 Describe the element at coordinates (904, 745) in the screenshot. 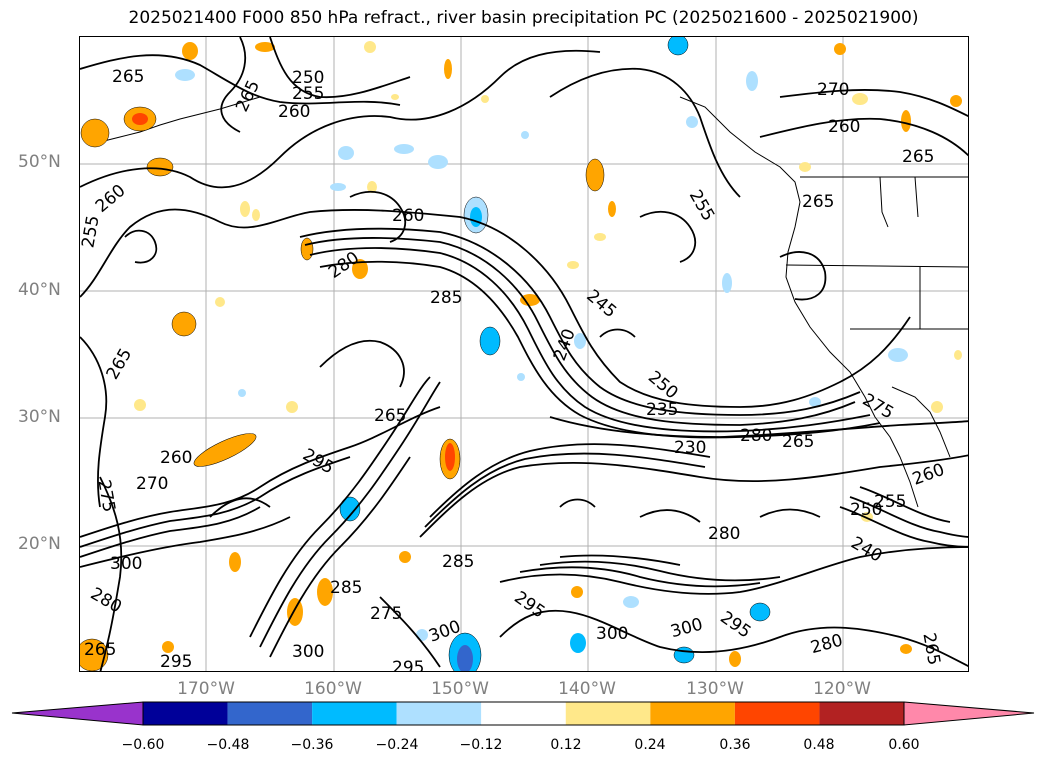

I see `colorbar-tick-label: 0.60` at that location.